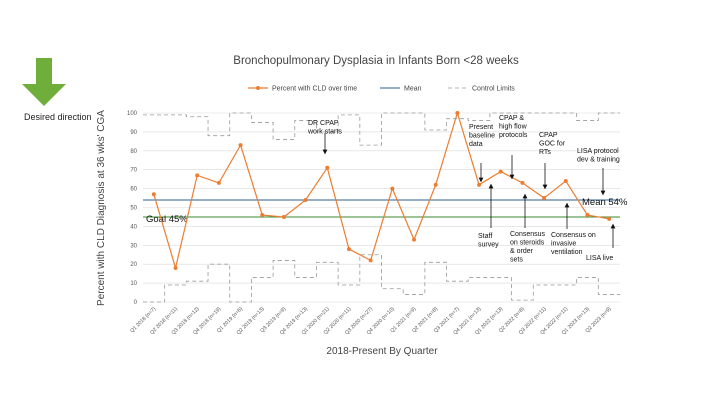 The image size is (720, 405). What do you see at coordinates (598, 156) in the screenshot?
I see `annotation-label: LISA protocol dev & training` at bounding box center [598, 156].